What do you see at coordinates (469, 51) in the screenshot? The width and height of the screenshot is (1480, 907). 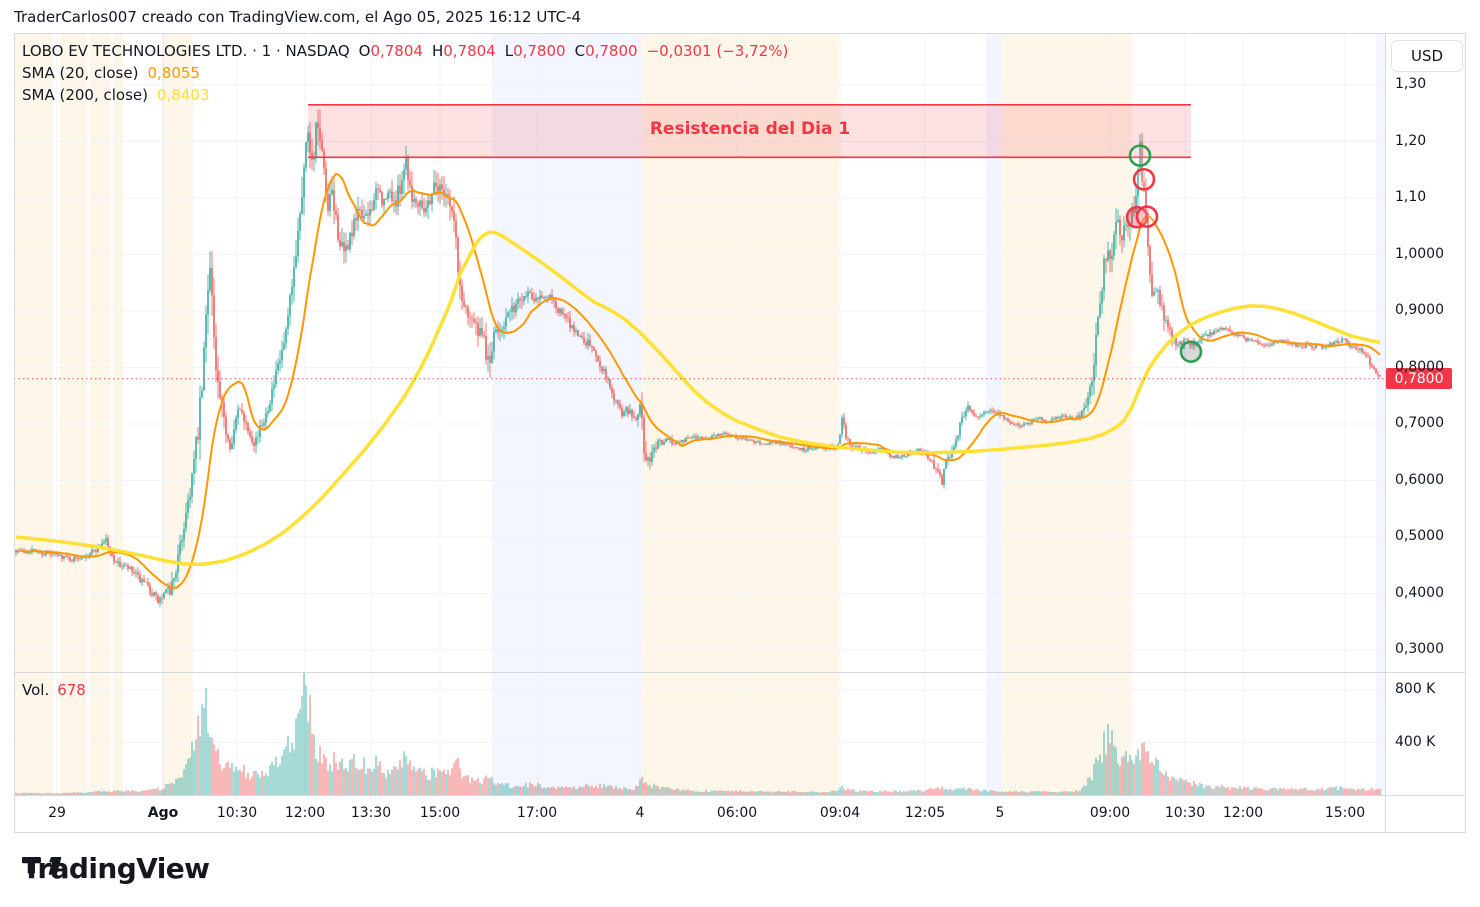 I see `high-value: 0,7804` at bounding box center [469, 51].